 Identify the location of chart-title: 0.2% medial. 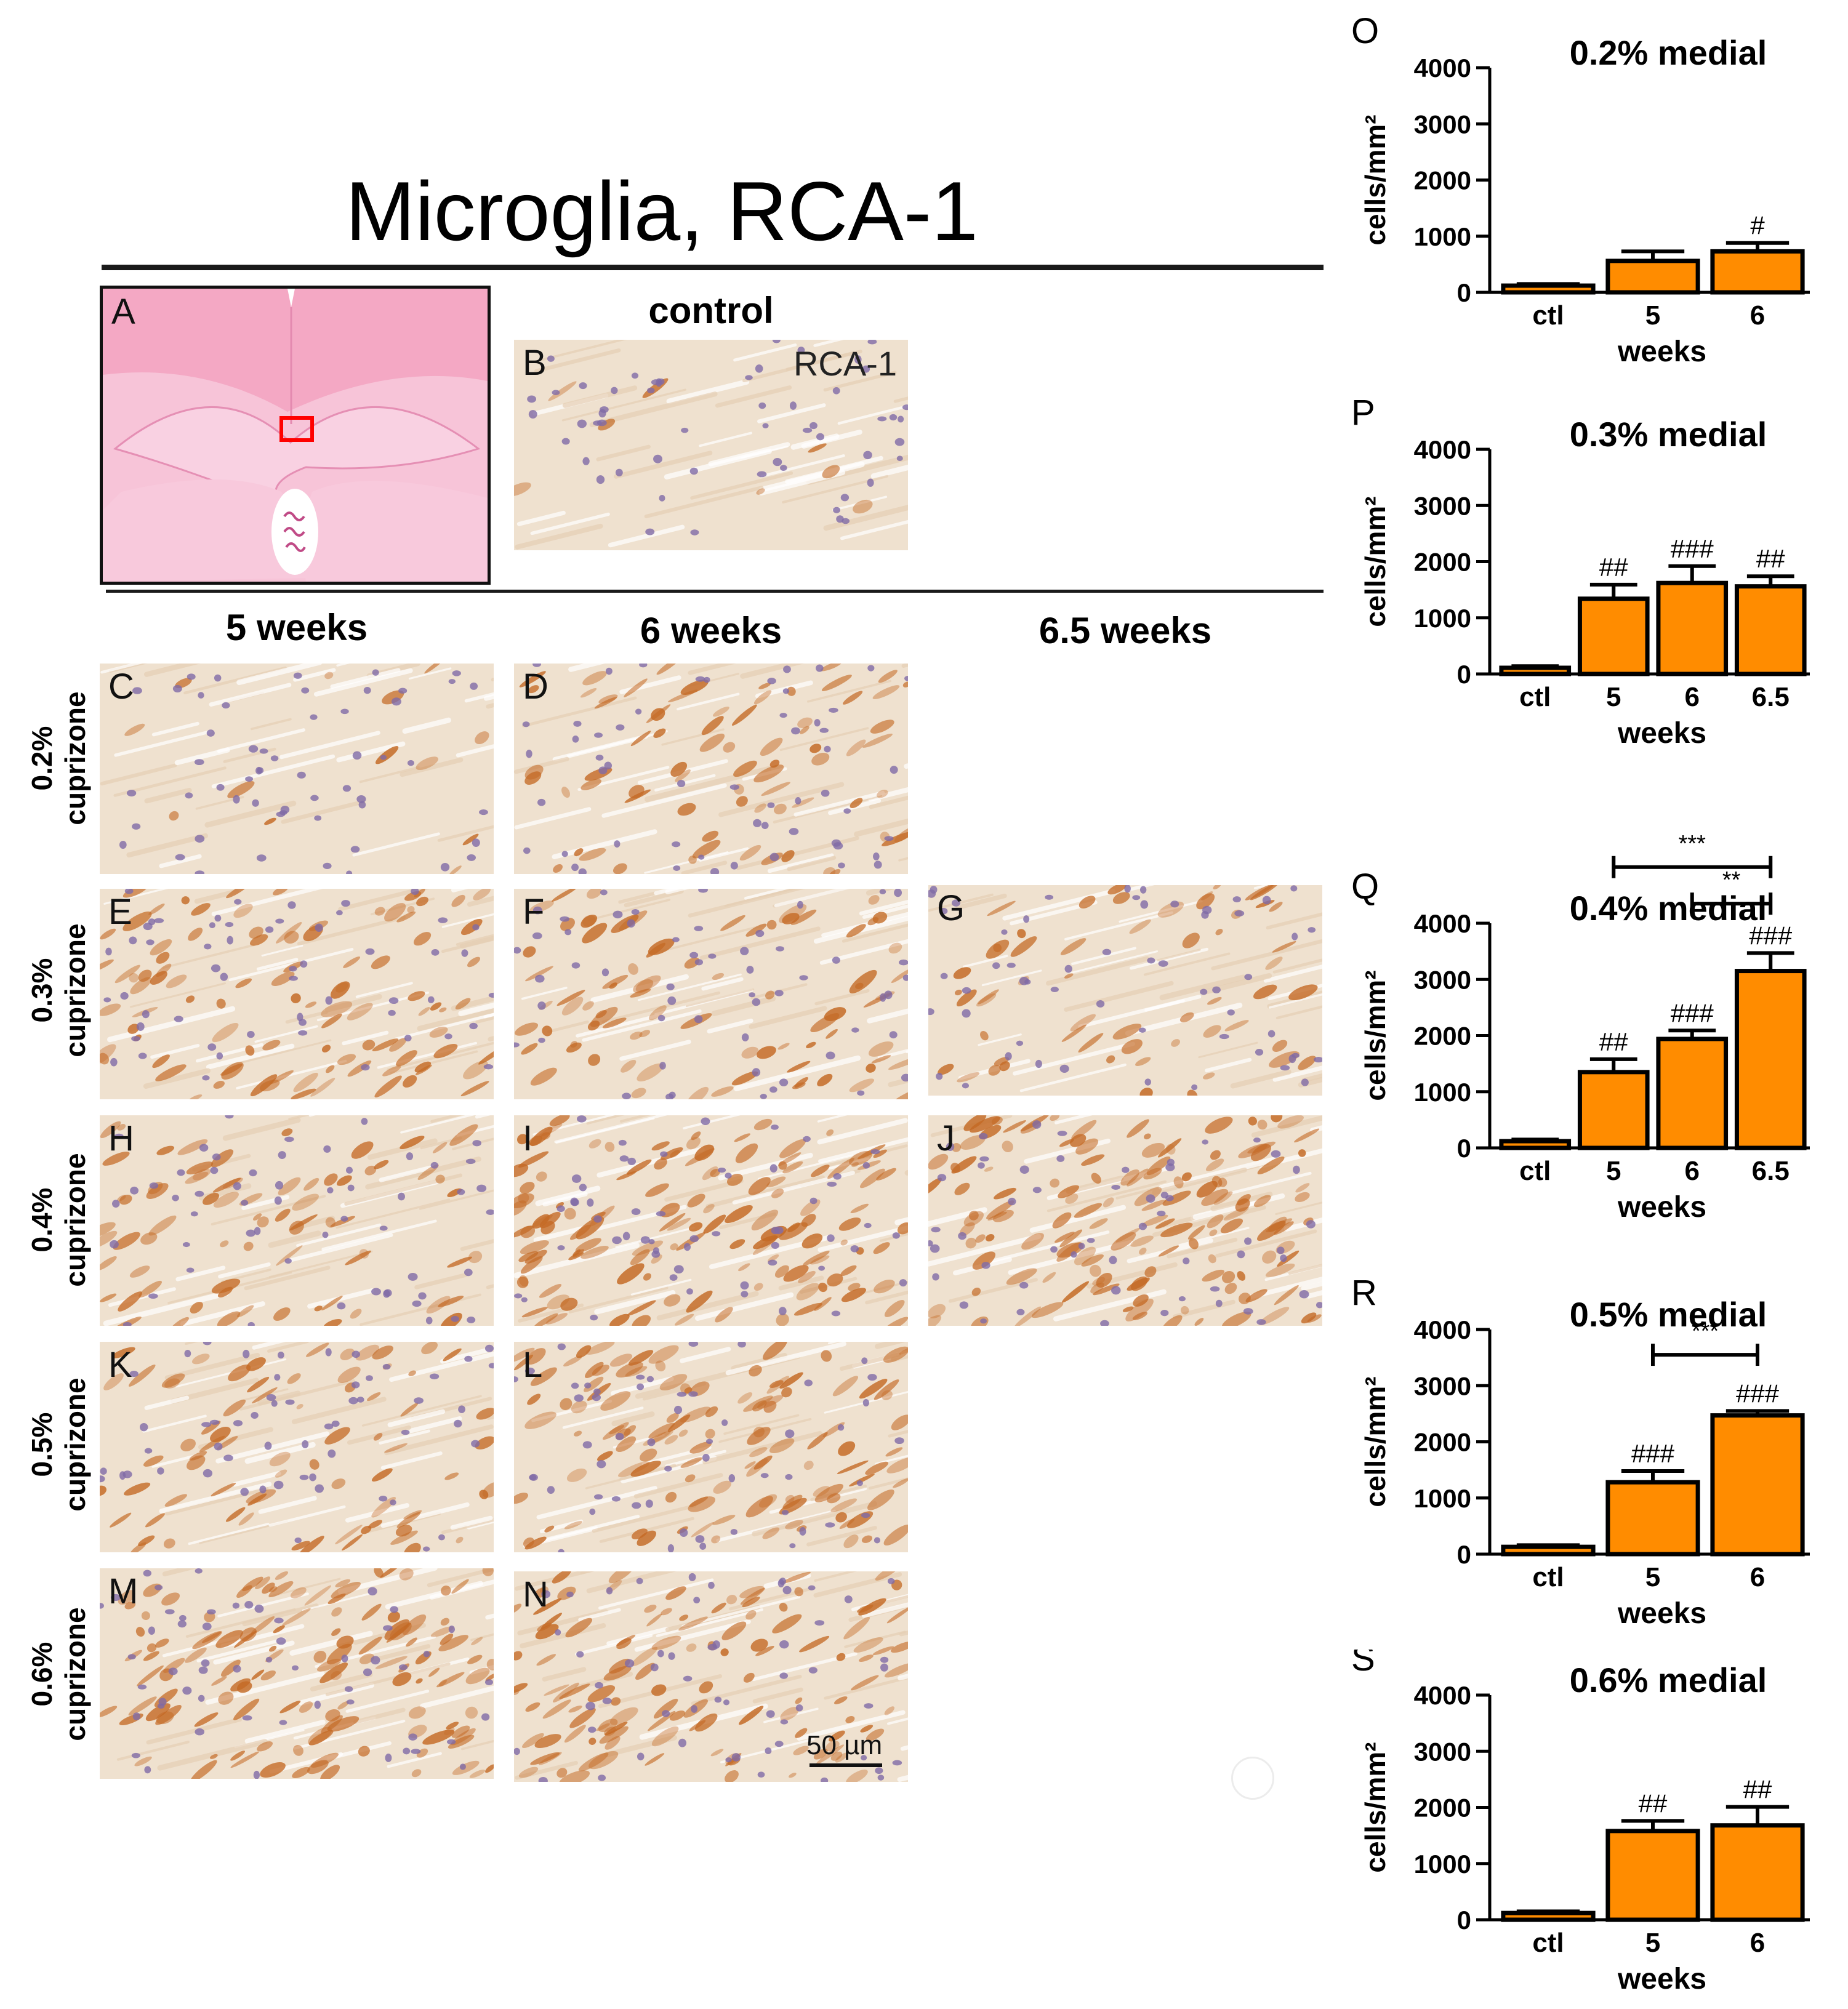
(1669, 52).